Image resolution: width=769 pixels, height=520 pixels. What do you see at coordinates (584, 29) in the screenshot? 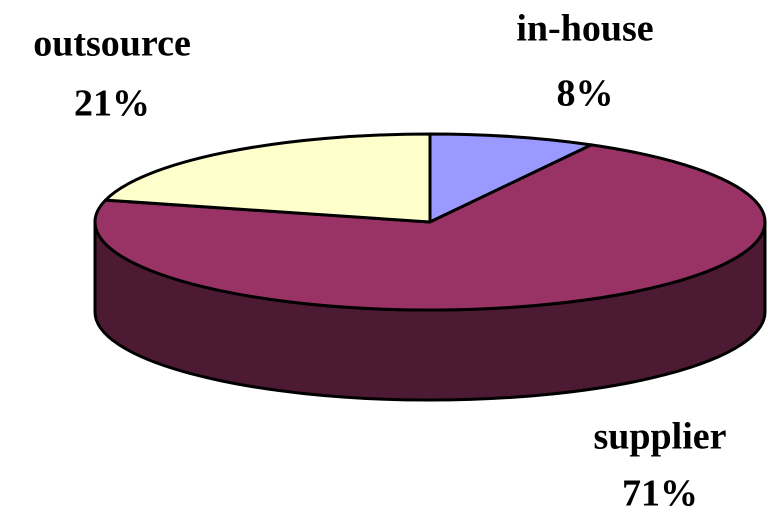
I see `slice-label: in-house` at bounding box center [584, 29].